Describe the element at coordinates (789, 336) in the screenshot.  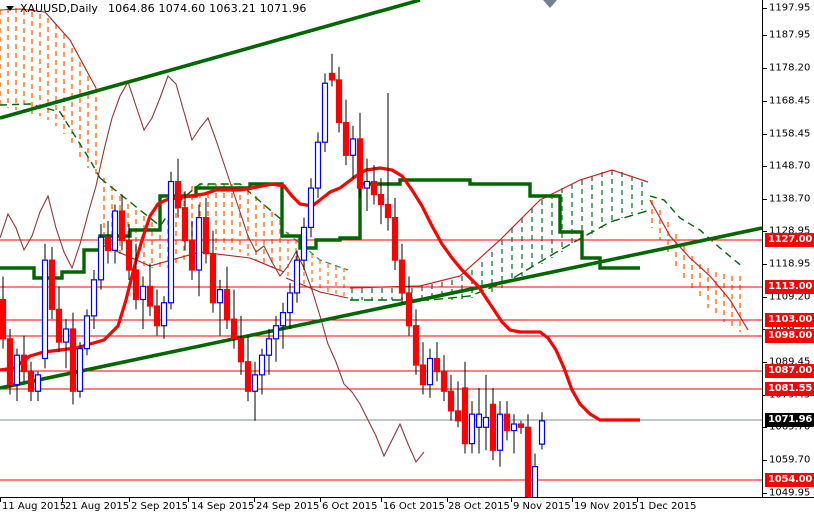
I see `level-price-label: 1098.00` at that location.